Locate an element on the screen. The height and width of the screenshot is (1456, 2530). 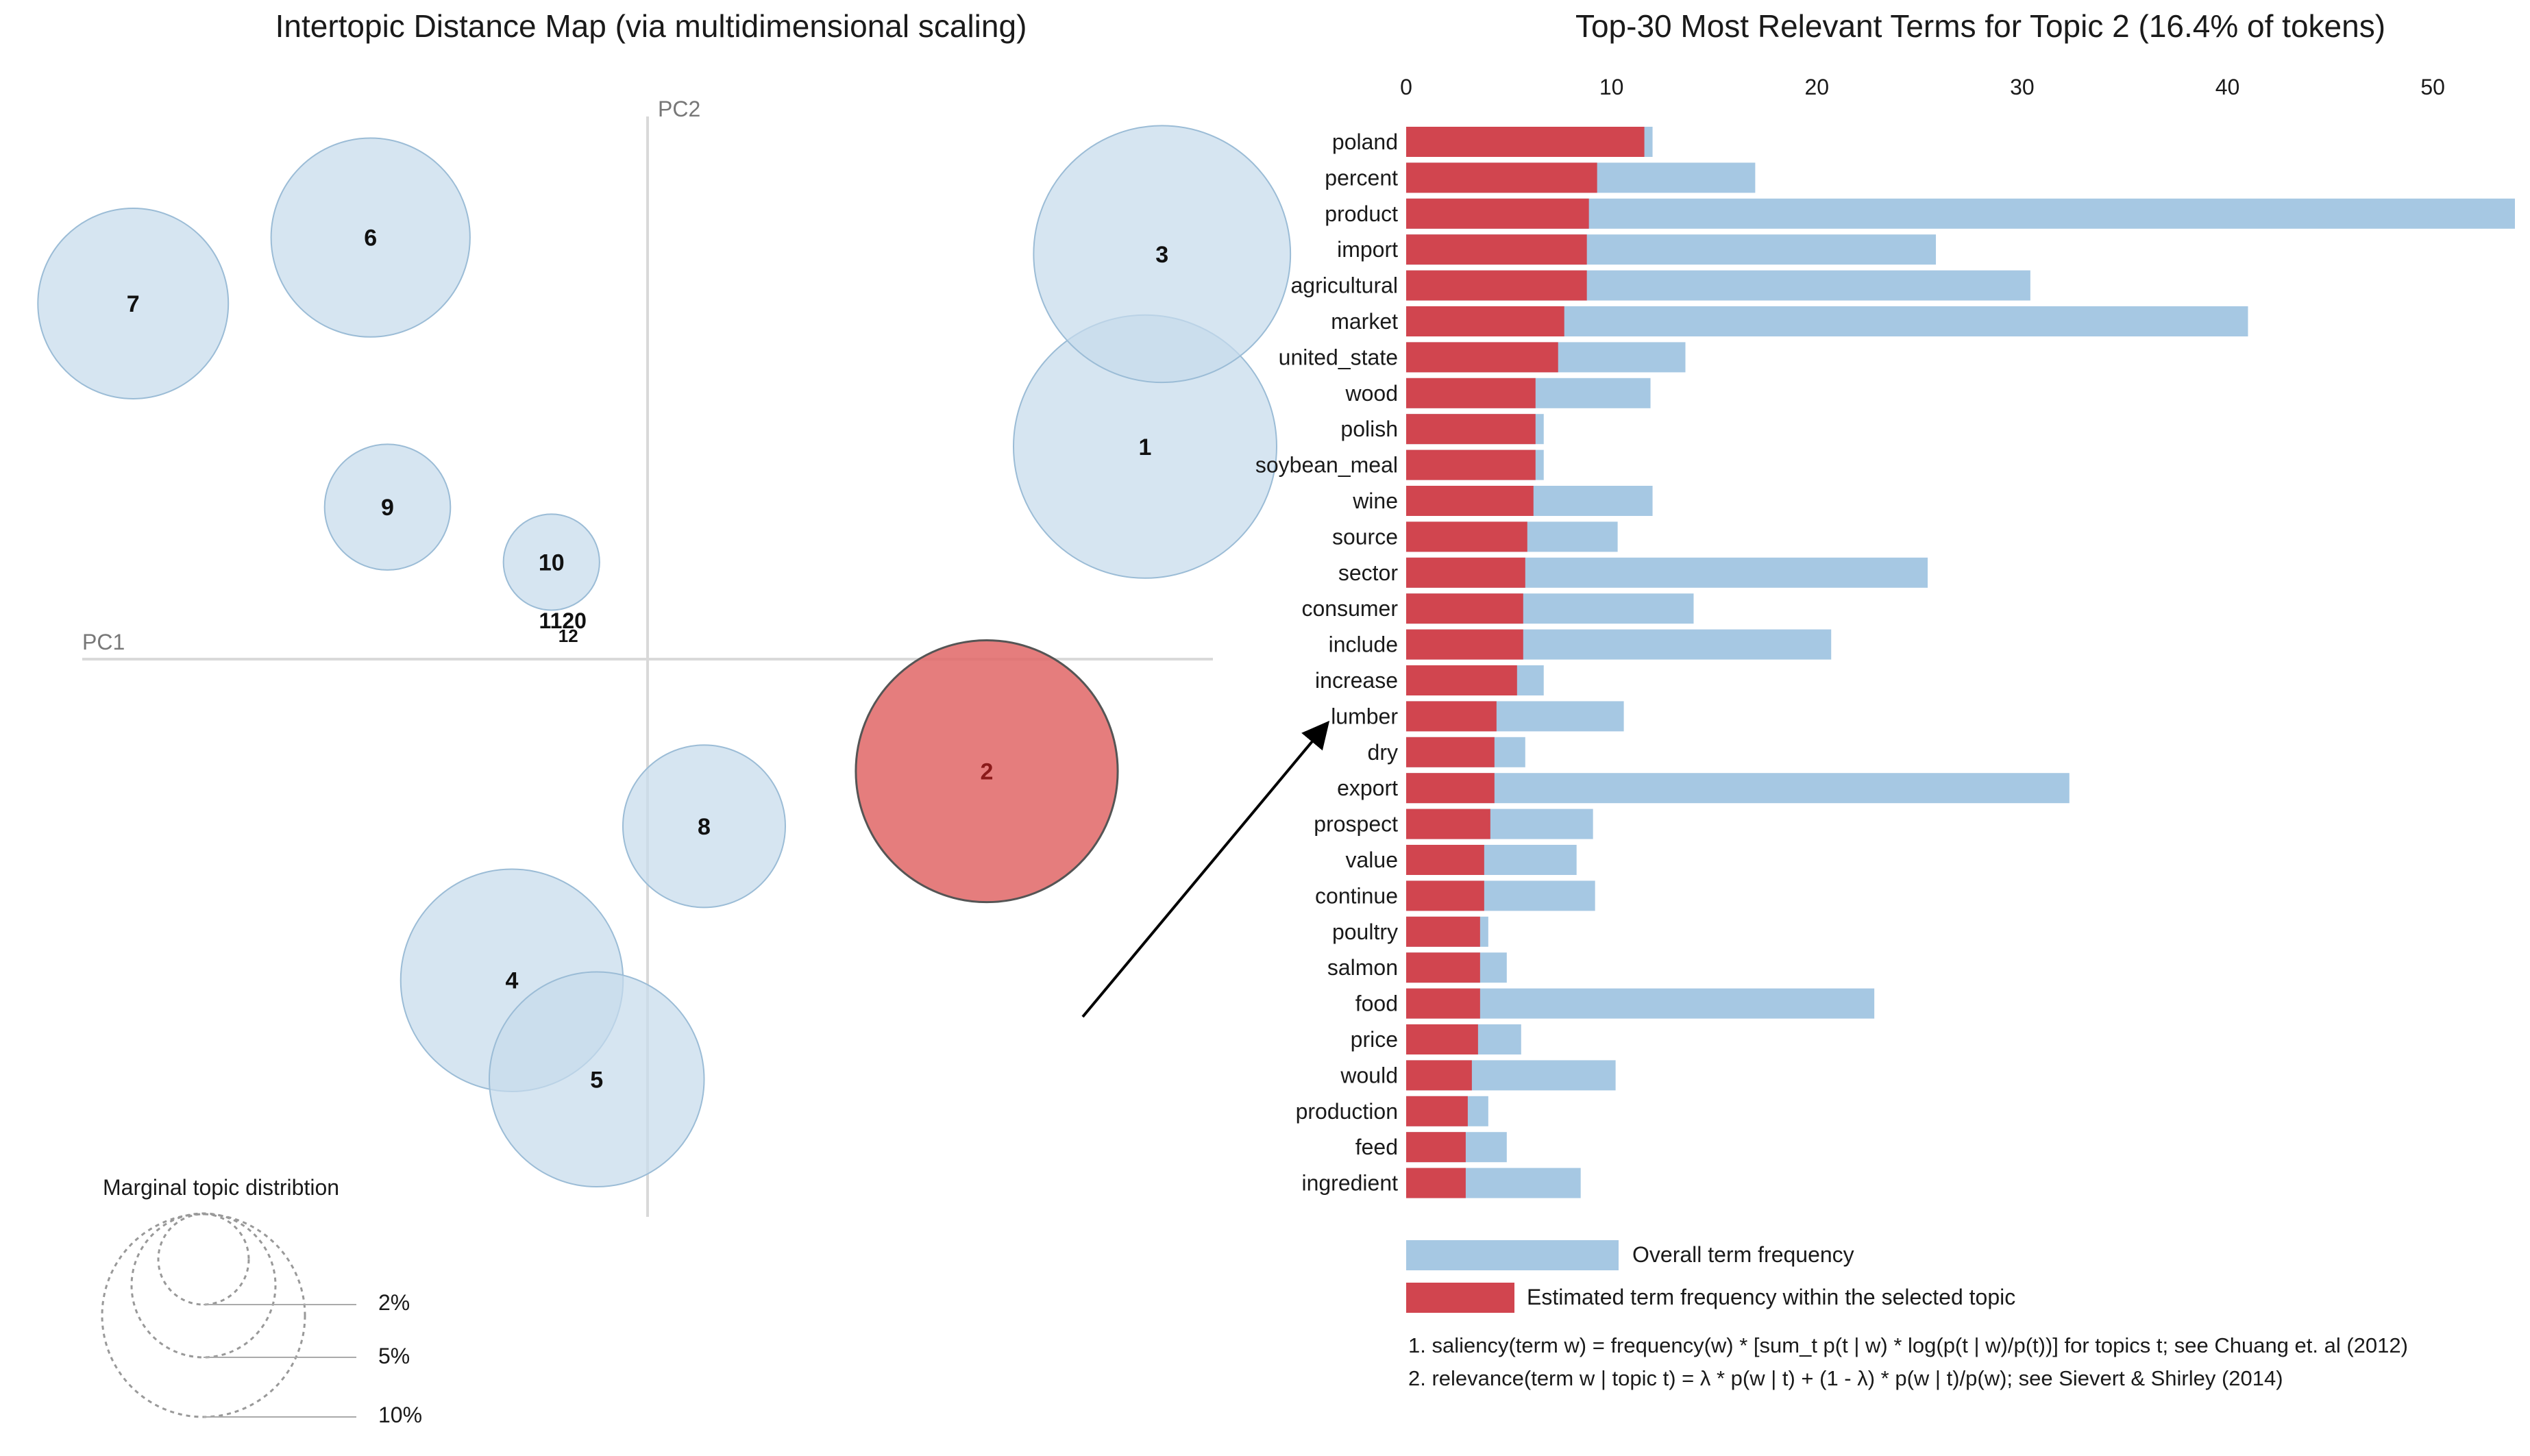
topic-bar-percent is located at coordinates (1501, 177).